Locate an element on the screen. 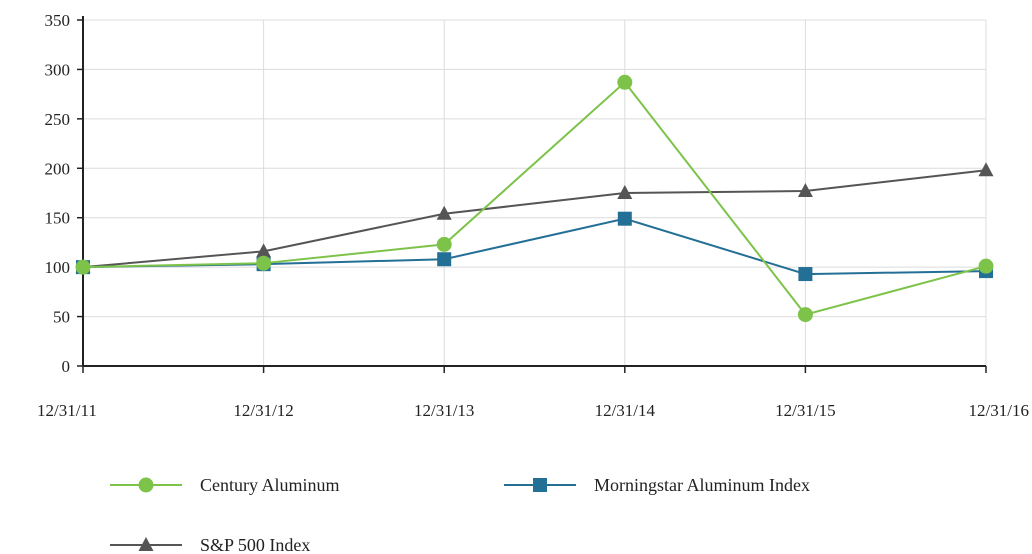  y-tick-label: 200 is located at coordinates (58, 168).